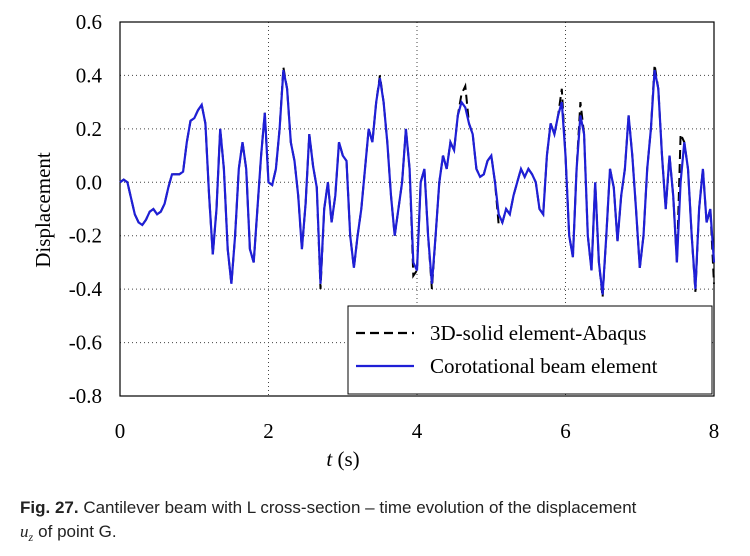 The height and width of the screenshot is (556, 750). I want to click on y-tick-label: -0.2, so click(85, 236).